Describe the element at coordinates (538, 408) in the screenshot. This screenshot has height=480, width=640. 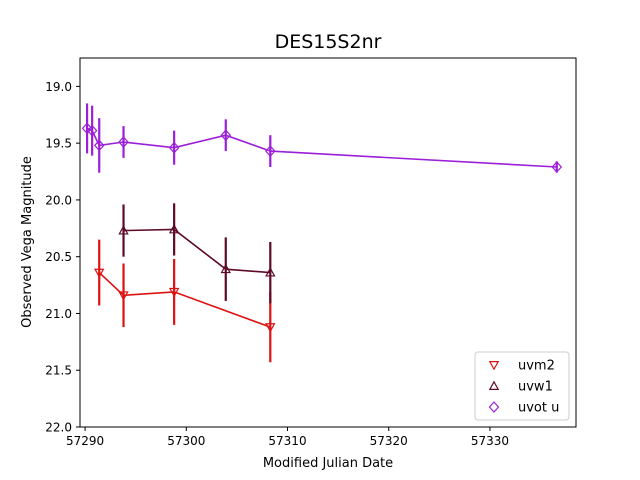
I see `legend-label: uvot u` at that location.